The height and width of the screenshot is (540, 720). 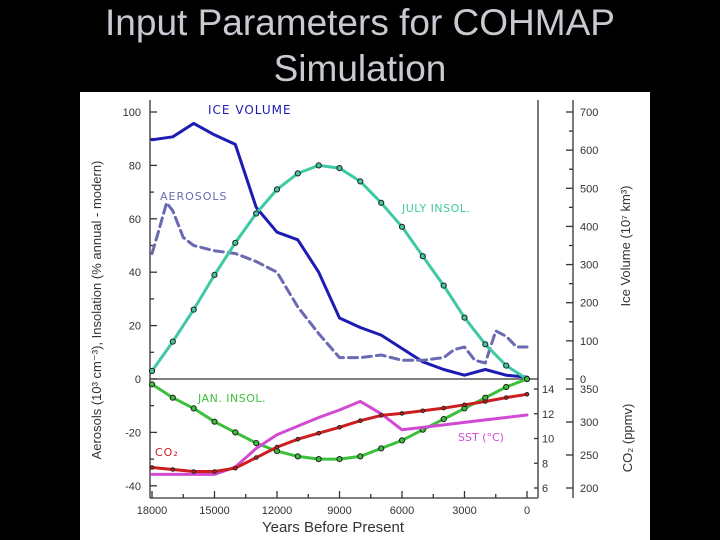 I want to click on left-tick-label: 40, so click(x=135, y=273).